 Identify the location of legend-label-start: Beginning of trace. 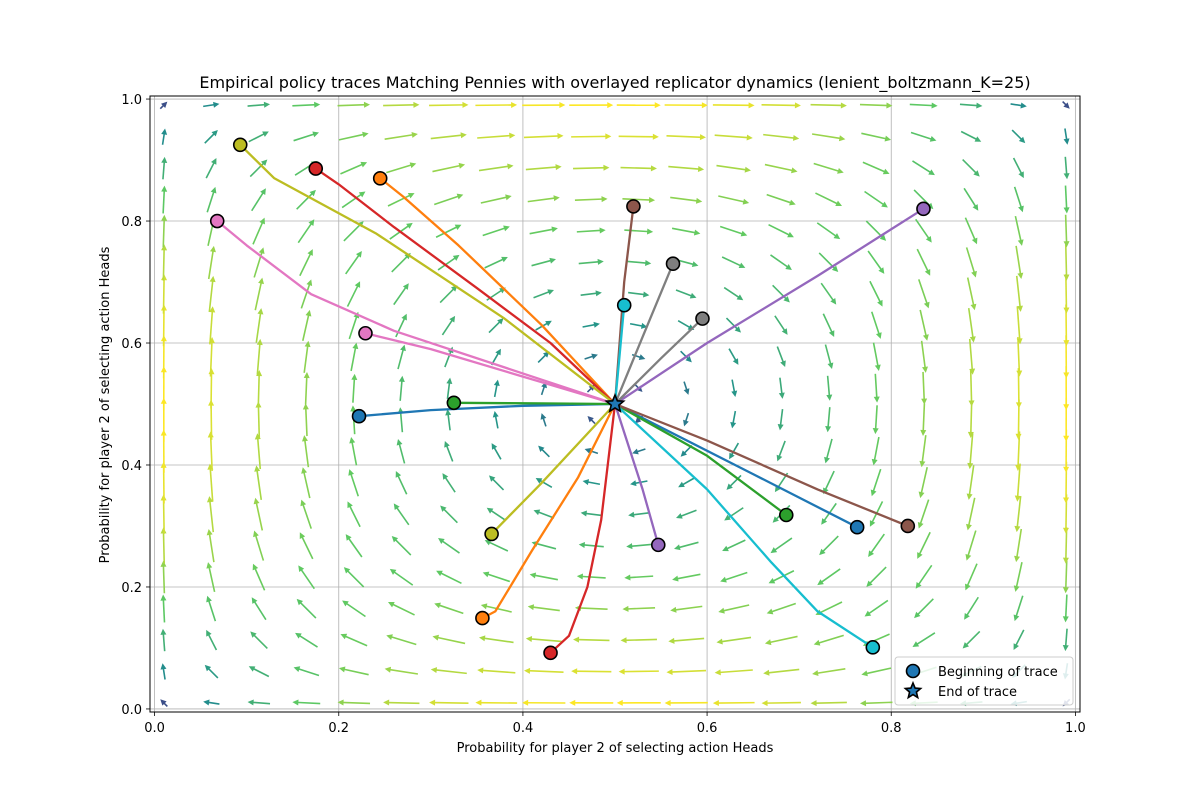
(998, 672).